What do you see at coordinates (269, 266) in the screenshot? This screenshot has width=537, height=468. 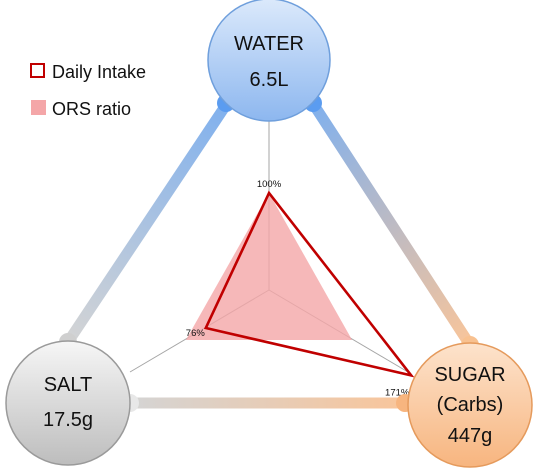 I see `series-area-ors-ratio` at bounding box center [269, 266].